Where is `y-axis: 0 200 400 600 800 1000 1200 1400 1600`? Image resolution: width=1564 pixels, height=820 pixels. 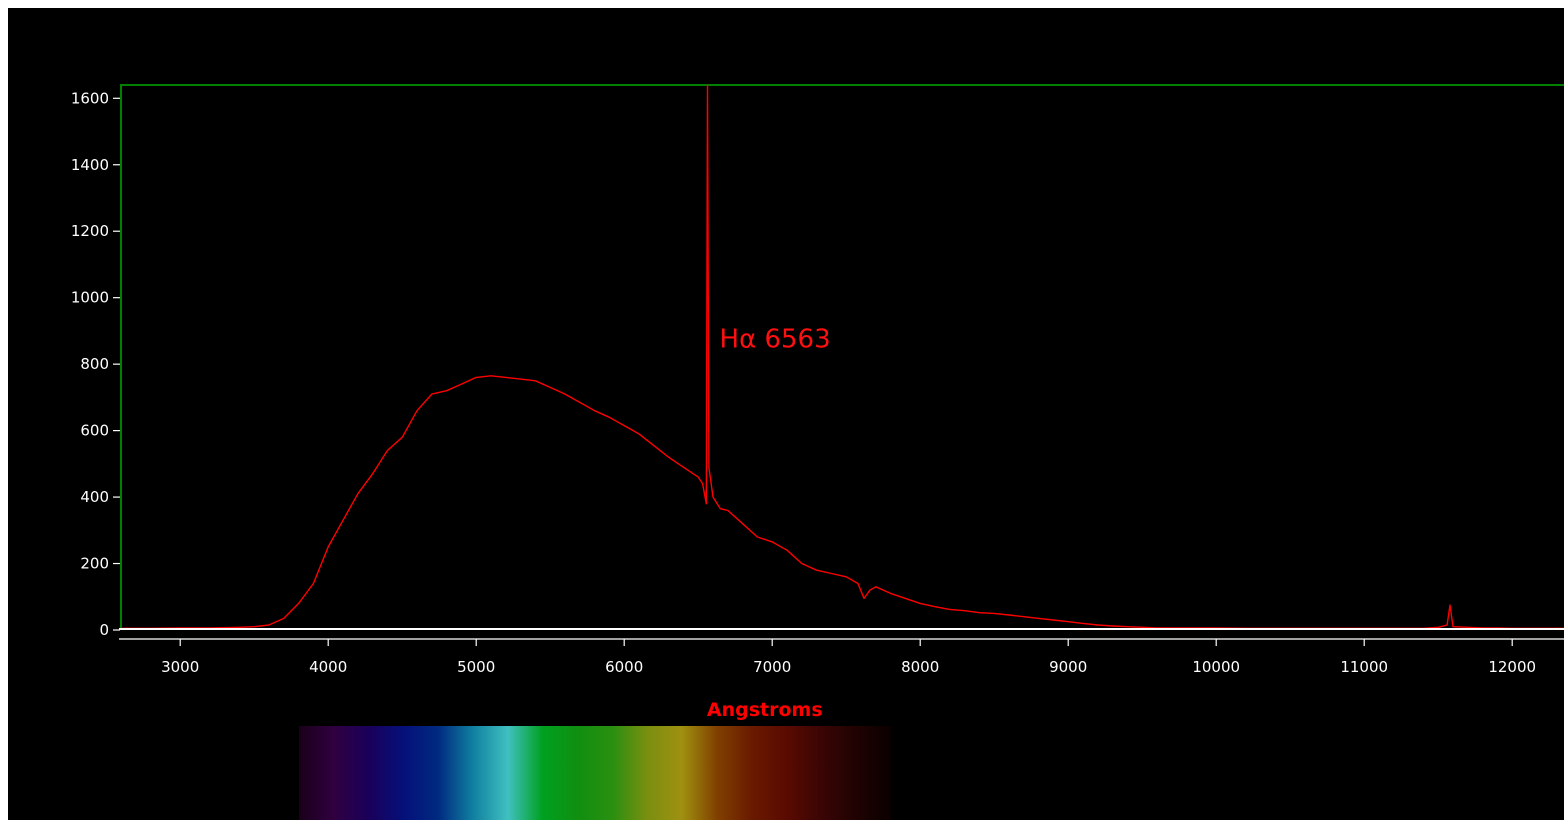
y-axis: 0 200 400 600 800 1000 1200 1400 1600 is located at coordinates (95, 364).